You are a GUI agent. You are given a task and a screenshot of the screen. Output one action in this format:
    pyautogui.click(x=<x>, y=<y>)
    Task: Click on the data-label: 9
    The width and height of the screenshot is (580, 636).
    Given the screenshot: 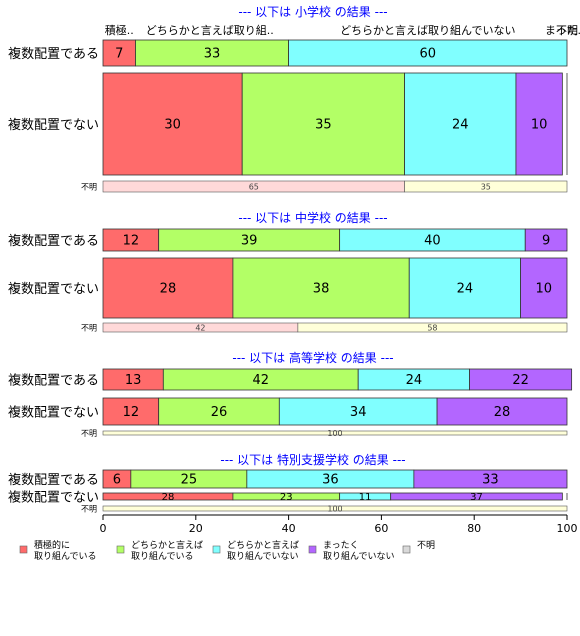 What is the action you would take?
    pyautogui.click(x=546, y=241)
    